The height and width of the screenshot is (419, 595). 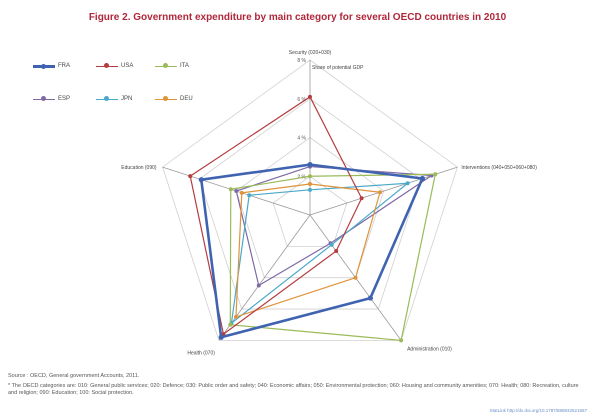 What do you see at coordinates (201, 353) in the screenshot?
I see `axis-label-4: Health (070)` at bounding box center [201, 353].